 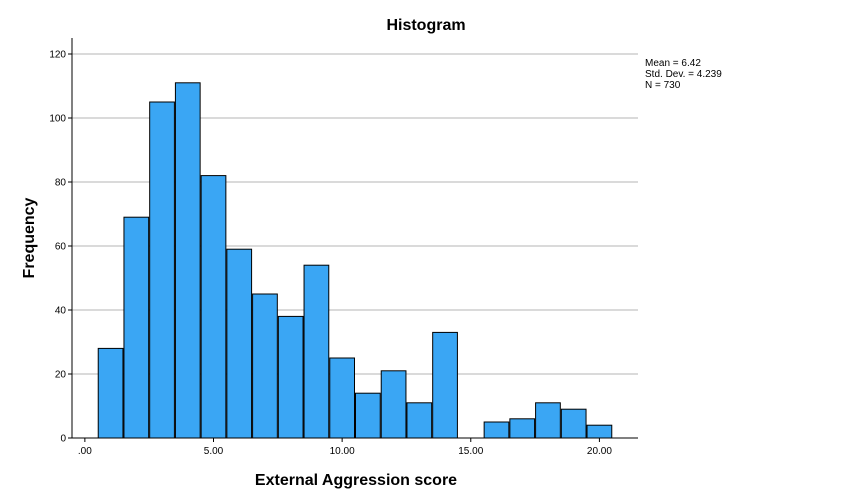 I want to click on x-tick-labels: .00 5.00 10.00 15.00 20.00, so click(x=345, y=451).